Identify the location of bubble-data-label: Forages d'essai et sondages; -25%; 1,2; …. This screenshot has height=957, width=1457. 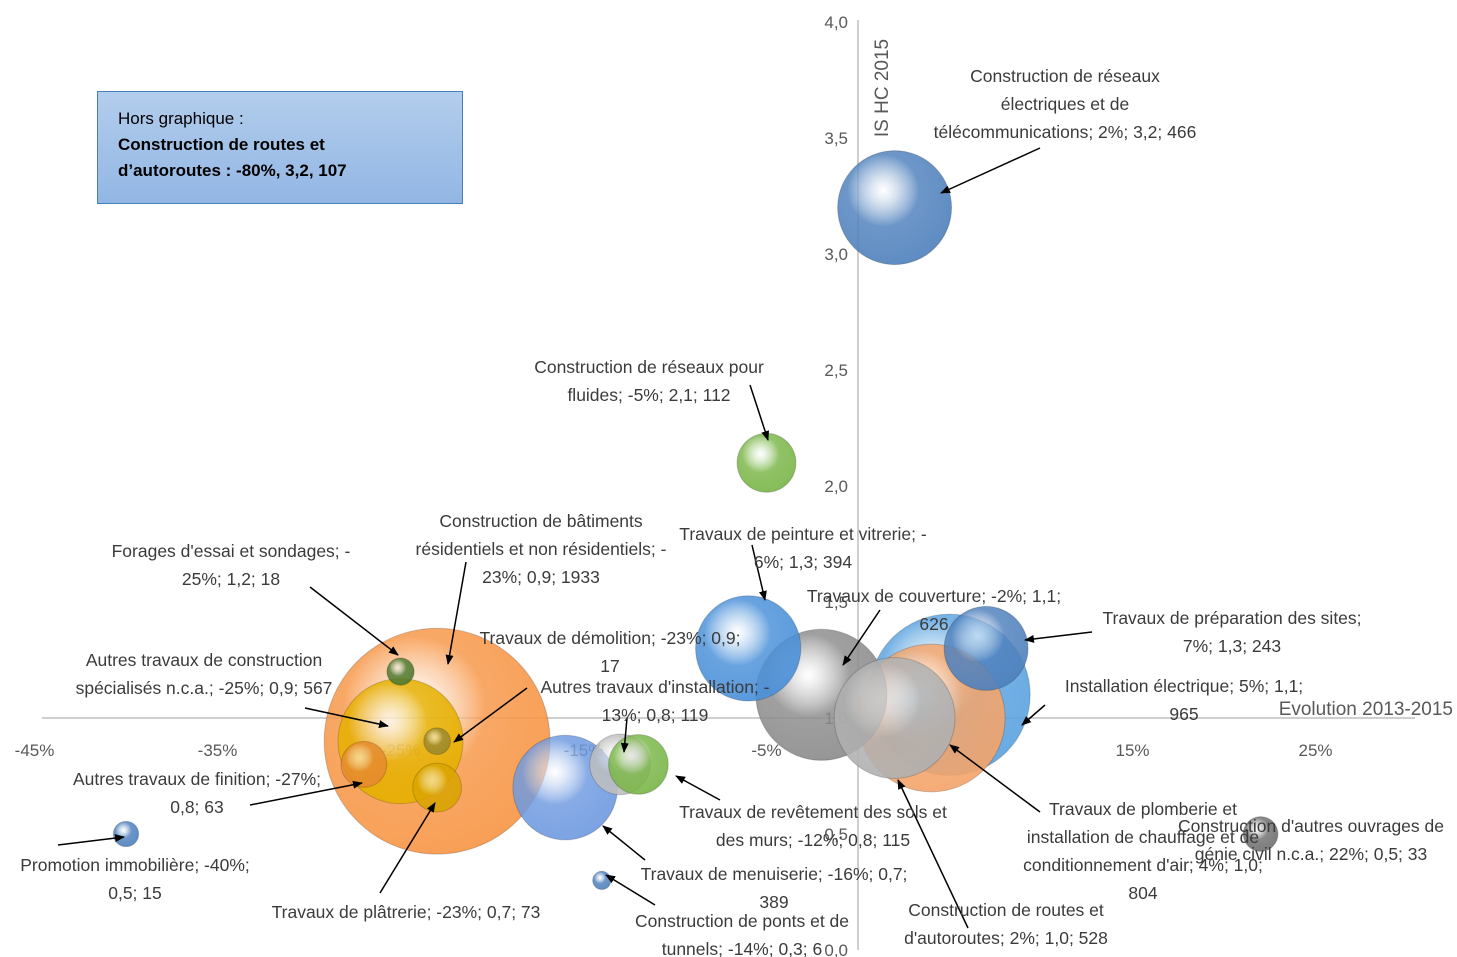
(231, 565).